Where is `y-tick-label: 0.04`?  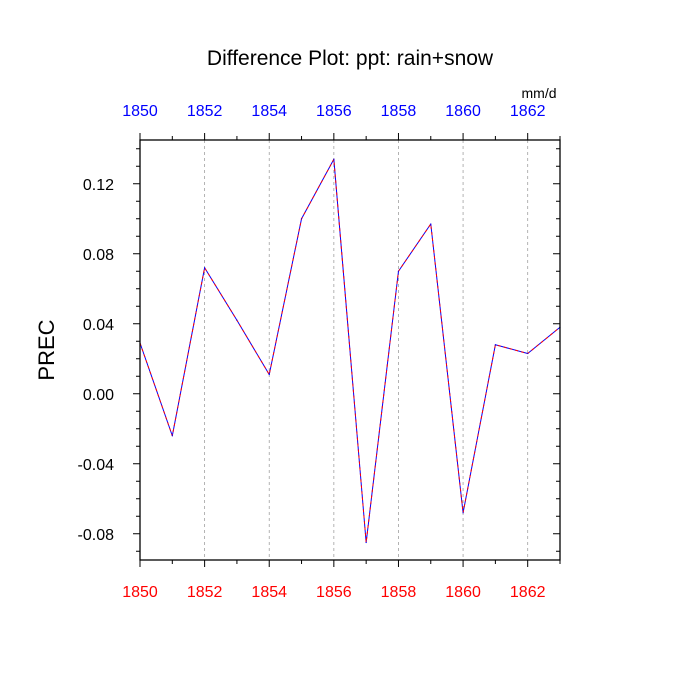
y-tick-label: 0.04 is located at coordinates (98, 325).